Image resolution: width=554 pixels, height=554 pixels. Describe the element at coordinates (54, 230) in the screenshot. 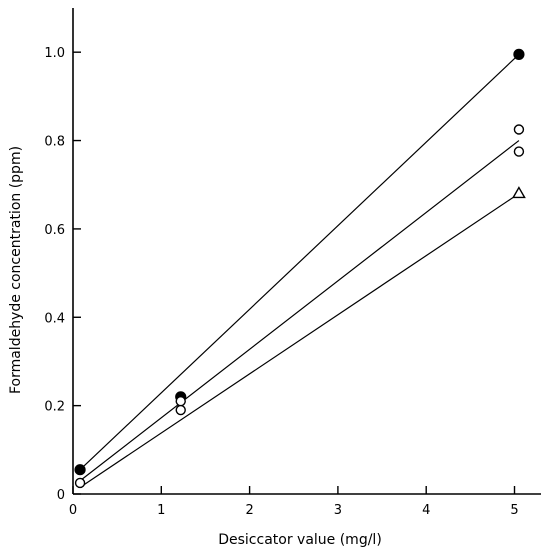

I see `y-tick-label: 0.6` at that location.